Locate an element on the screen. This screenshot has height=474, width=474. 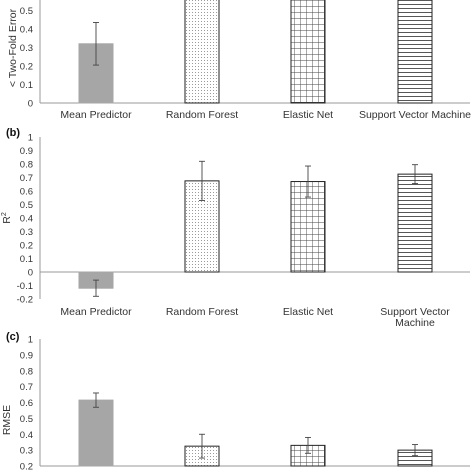
category-label: Support Vector Machine is located at coordinates (415, 115).